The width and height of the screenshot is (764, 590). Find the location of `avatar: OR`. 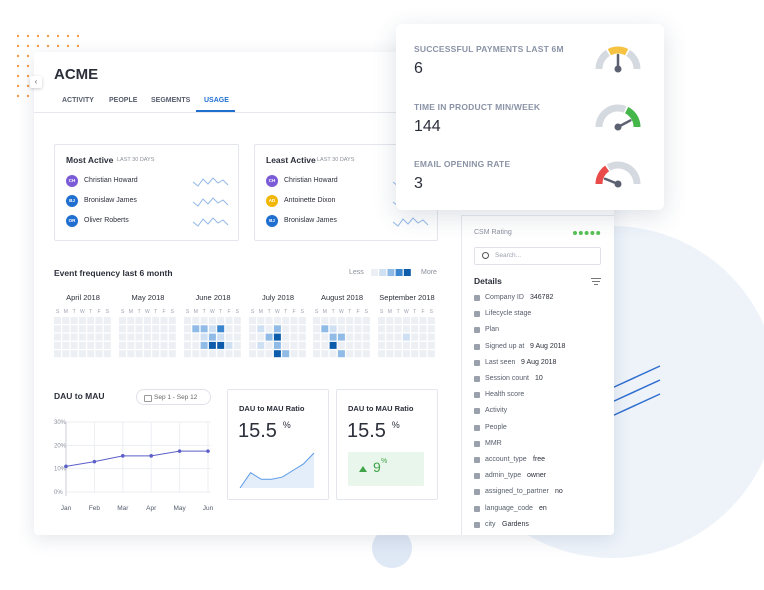

avatar: OR is located at coordinates (72, 221).